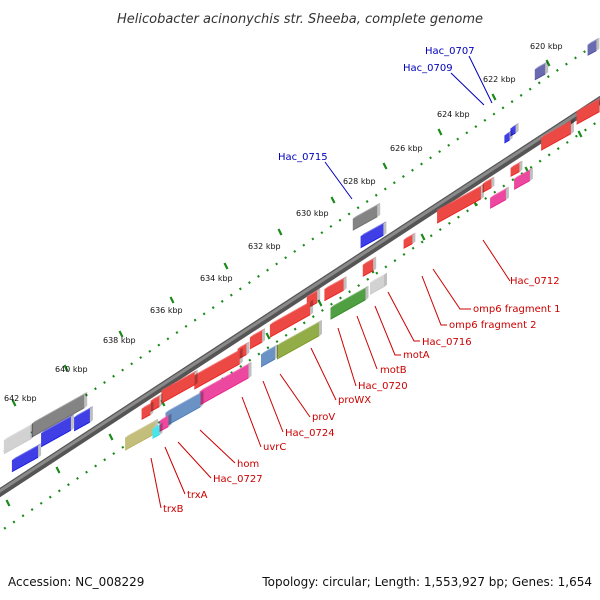  Describe the element at coordinates (241, 356) in the screenshot. I see `gene-hac0724-side` at that location.